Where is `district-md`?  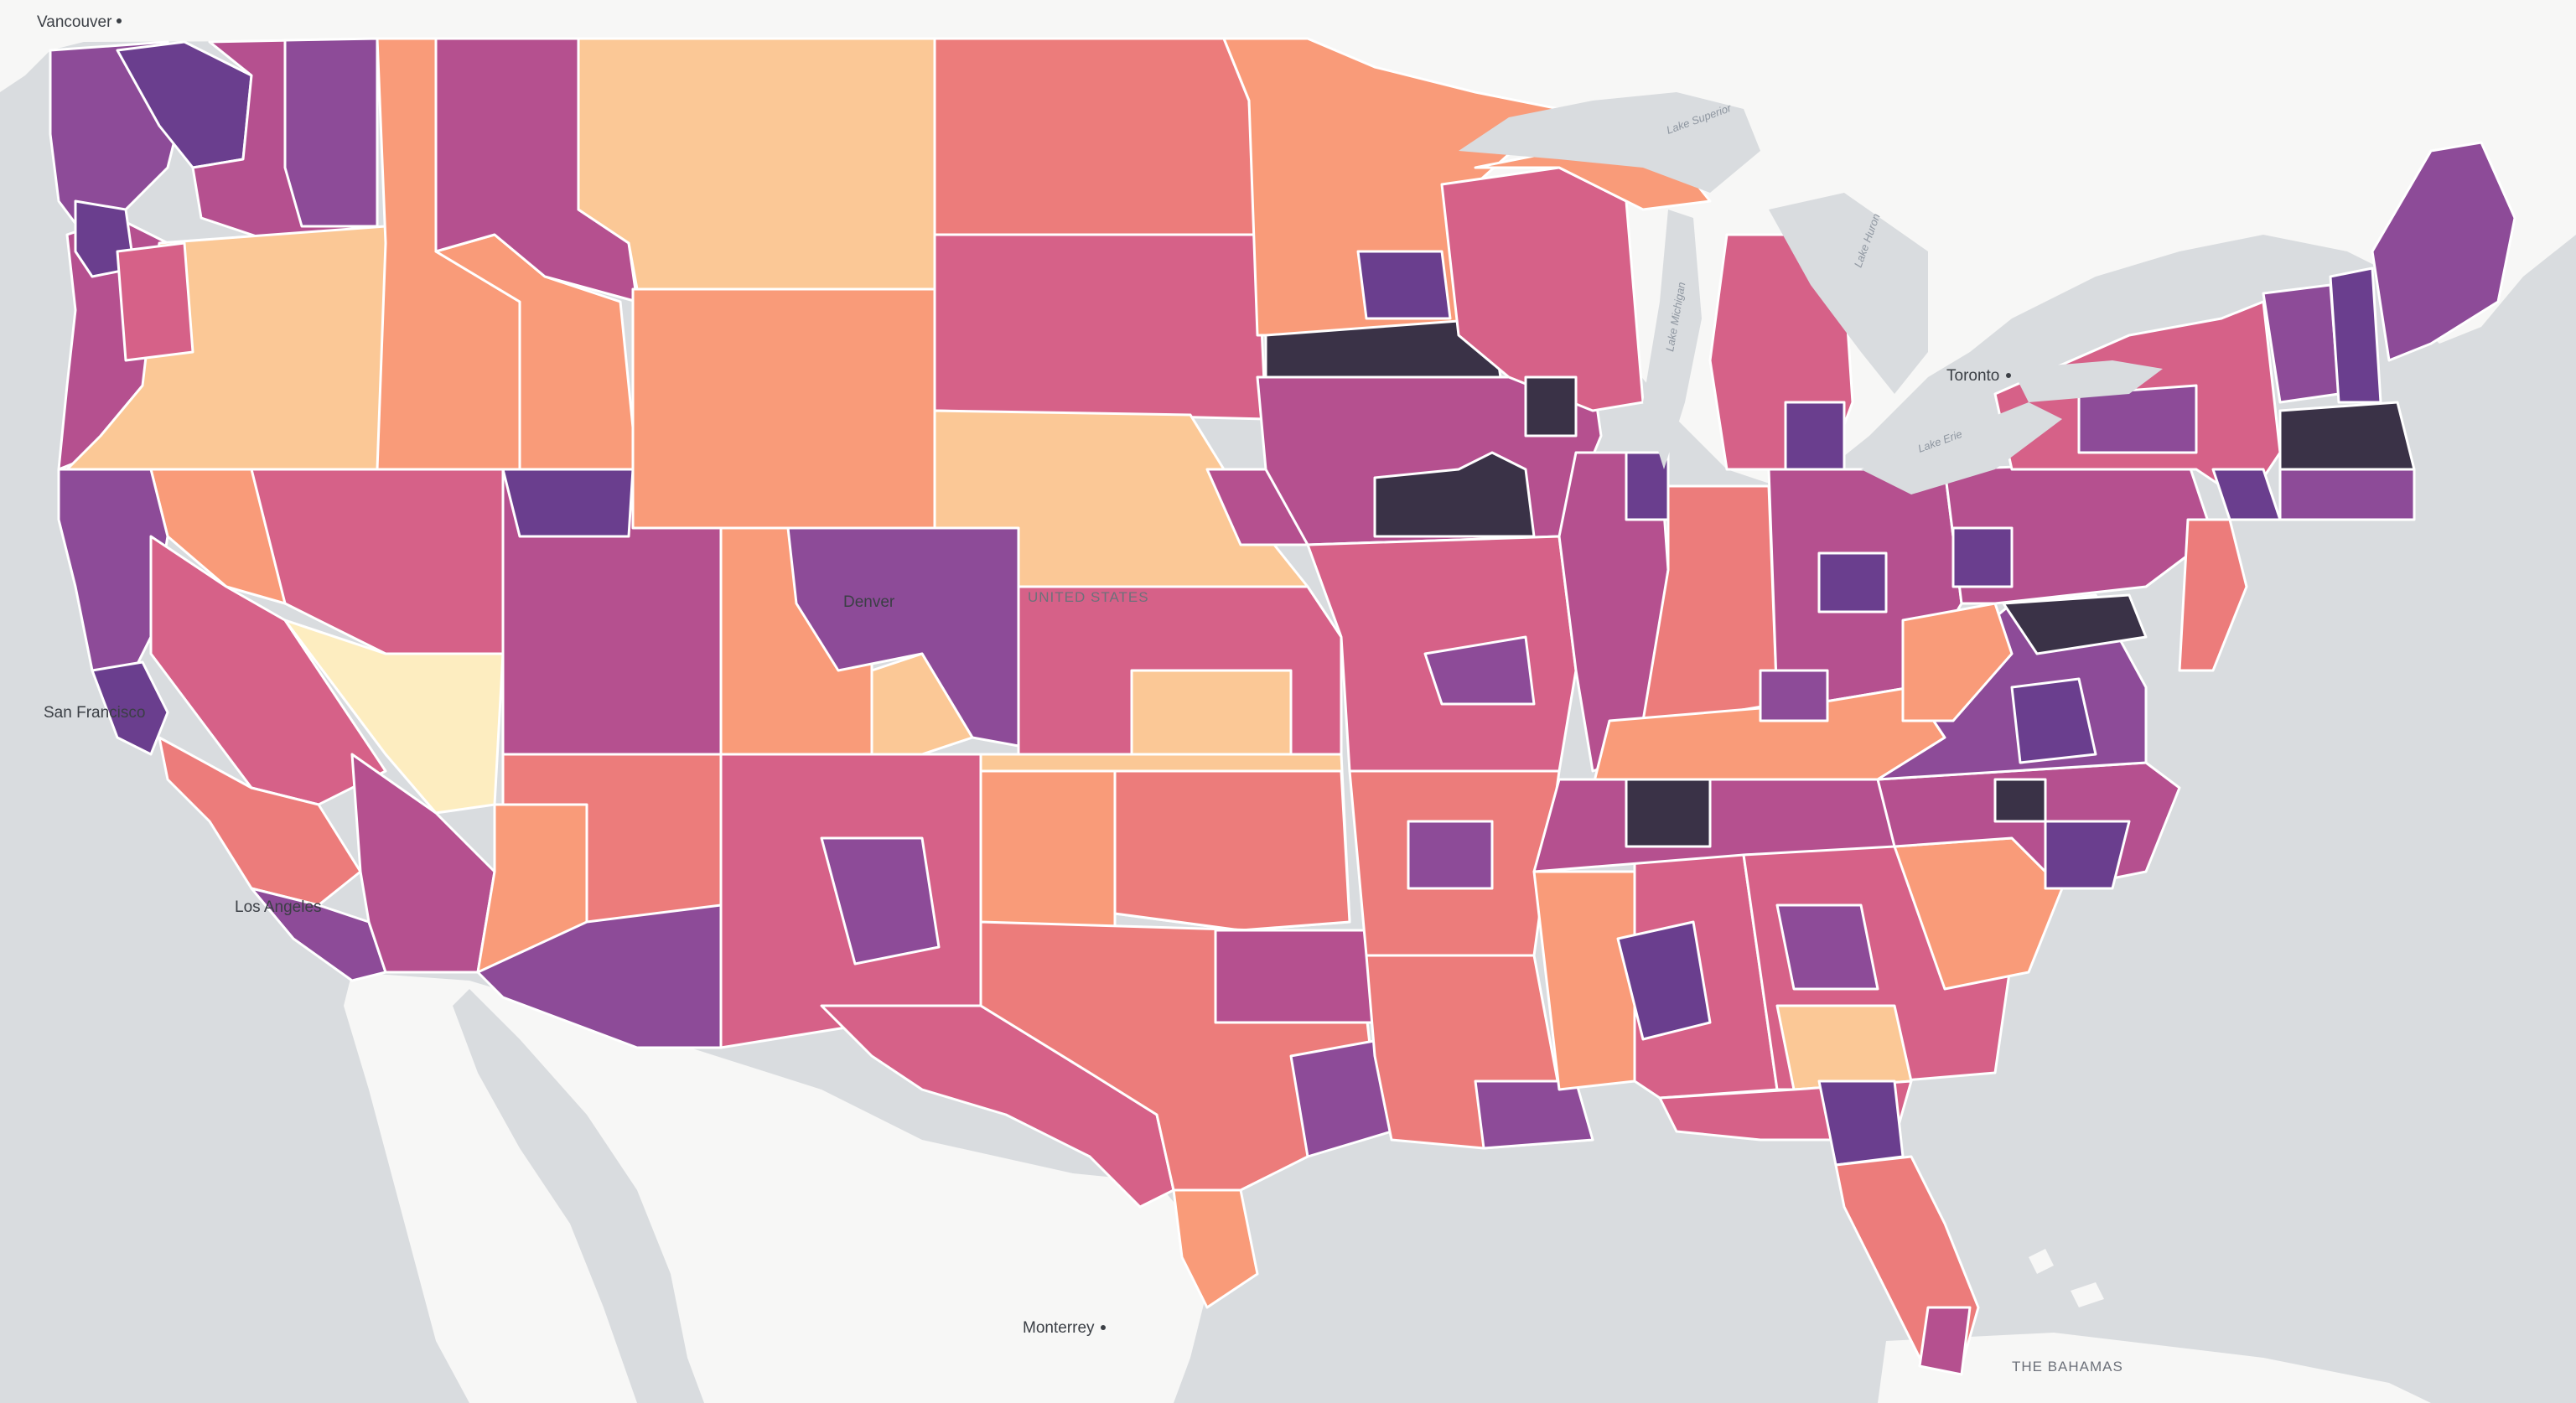
district-md is located at coordinates (2075, 624).